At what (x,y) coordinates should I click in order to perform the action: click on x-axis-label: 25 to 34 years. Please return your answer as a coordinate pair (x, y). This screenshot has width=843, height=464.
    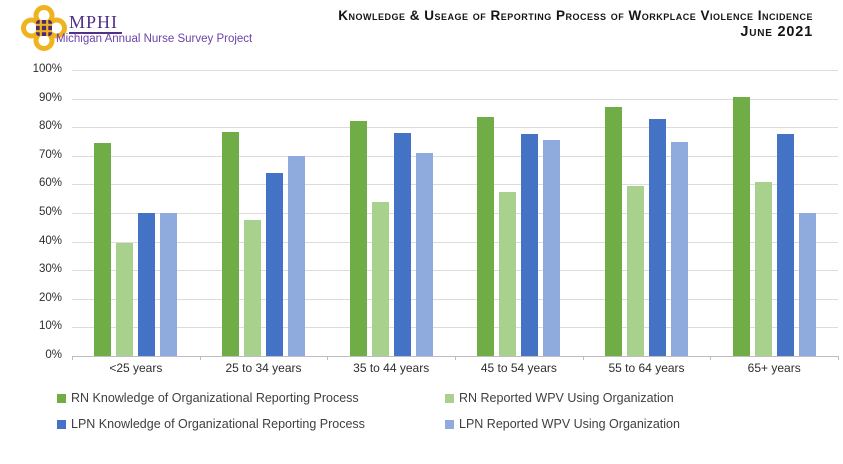
    Looking at the image, I should click on (263, 368).